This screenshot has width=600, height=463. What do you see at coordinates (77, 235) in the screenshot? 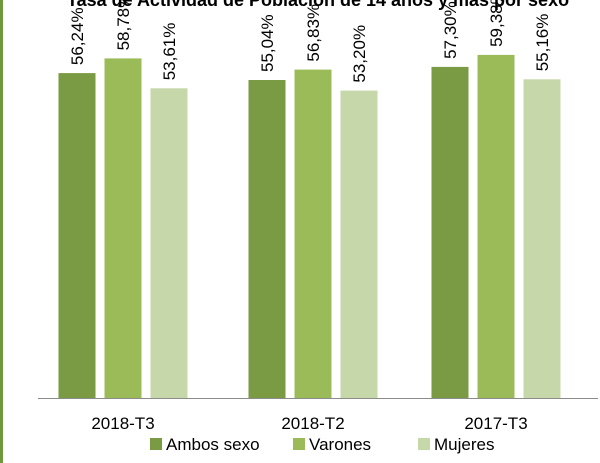
I see `bar-2018-T3-ambos-sexo` at bounding box center [77, 235].